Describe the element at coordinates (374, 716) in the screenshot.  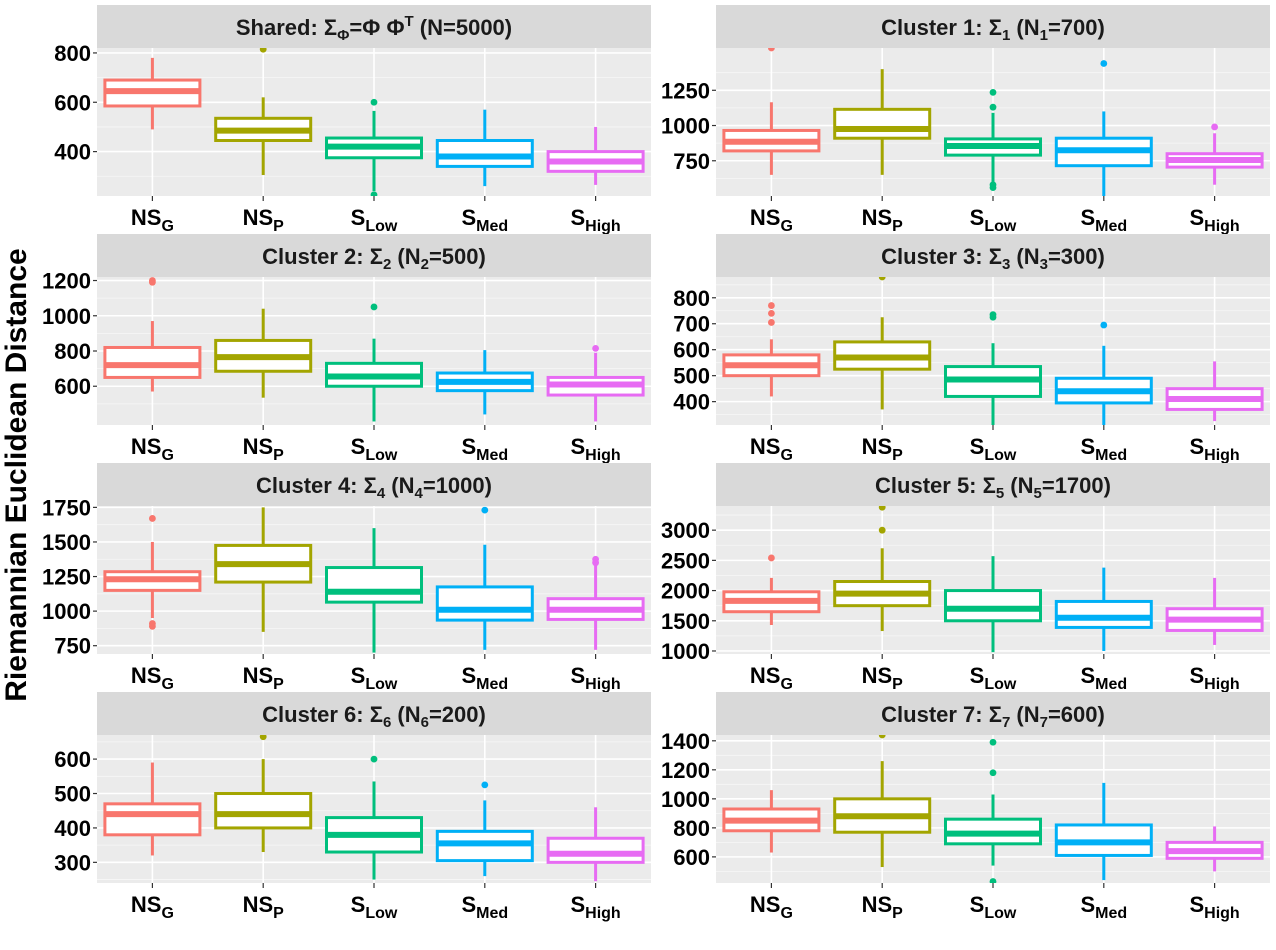
I see `panel-title: Cluster 6: Σ6 (N6=200)` at that location.